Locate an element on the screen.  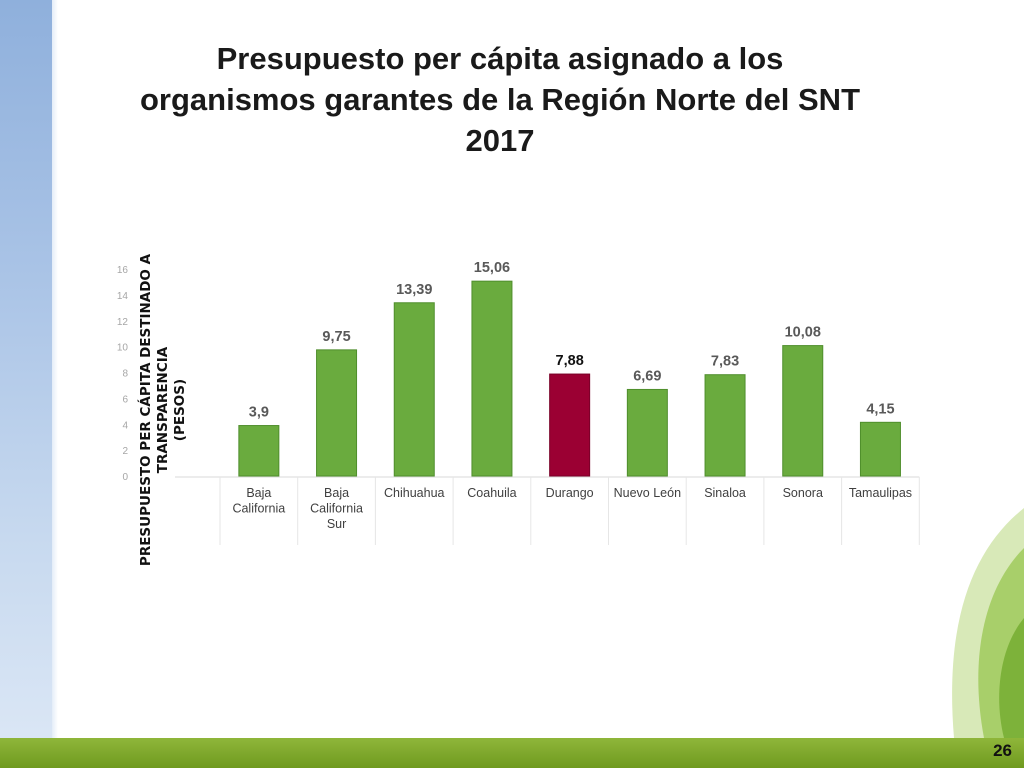
y-tick-label: 16 is located at coordinates (123, 270).